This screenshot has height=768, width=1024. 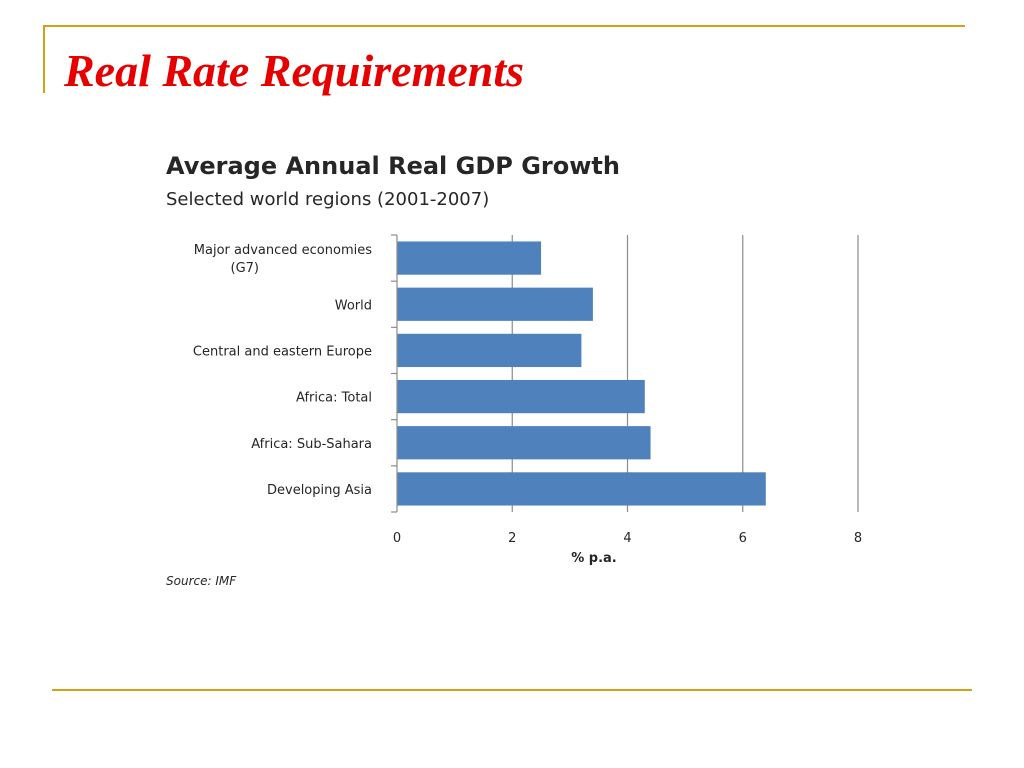 What do you see at coordinates (858, 538) in the screenshot?
I see `x-tick-label: 8` at bounding box center [858, 538].